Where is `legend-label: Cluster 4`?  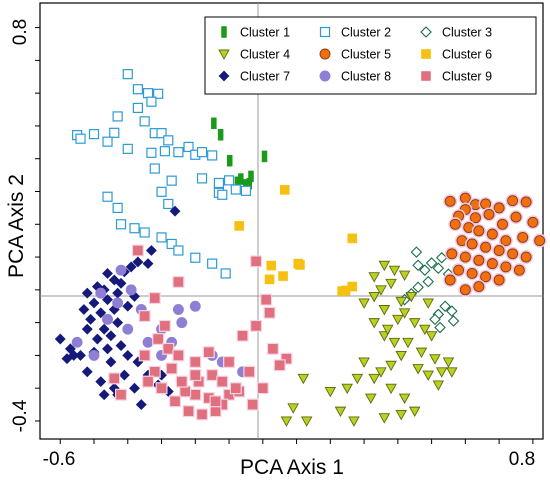 legend-label: Cluster 4 is located at coordinates (265, 55).